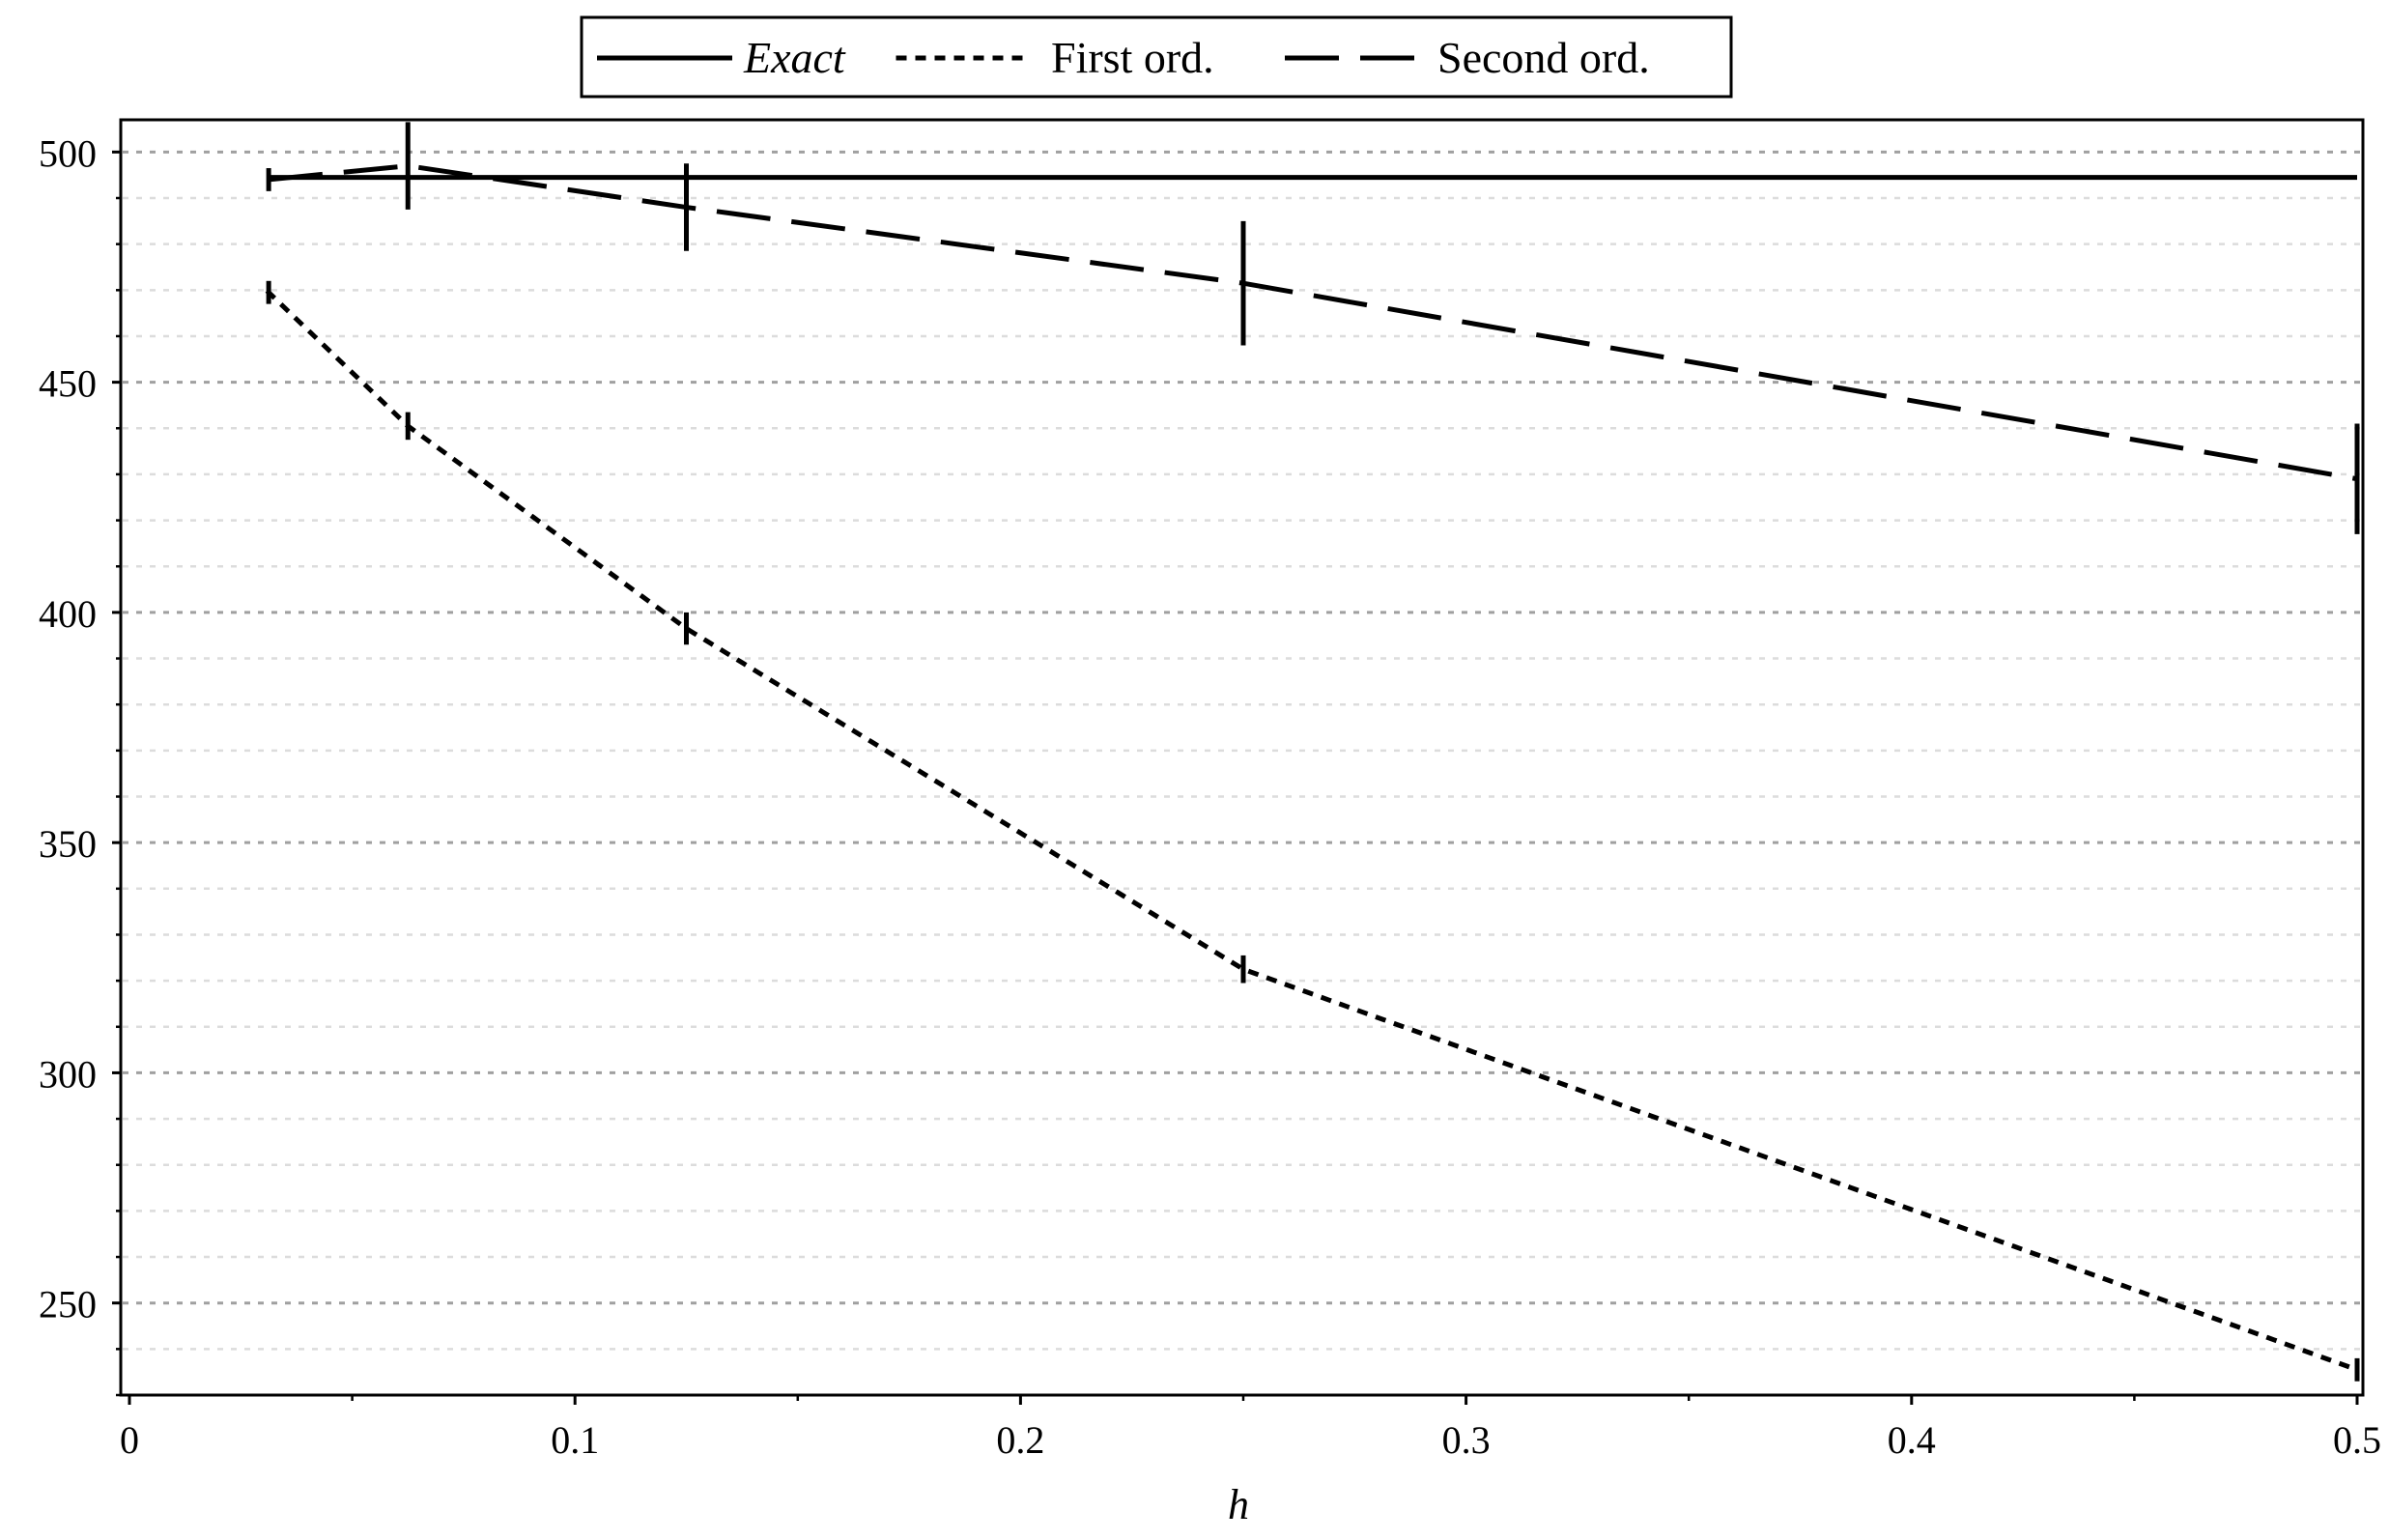 This screenshot has height=1540, width=2389. What do you see at coordinates (68, 844) in the screenshot?
I see `y-tick-label: 350` at bounding box center [68, 844].